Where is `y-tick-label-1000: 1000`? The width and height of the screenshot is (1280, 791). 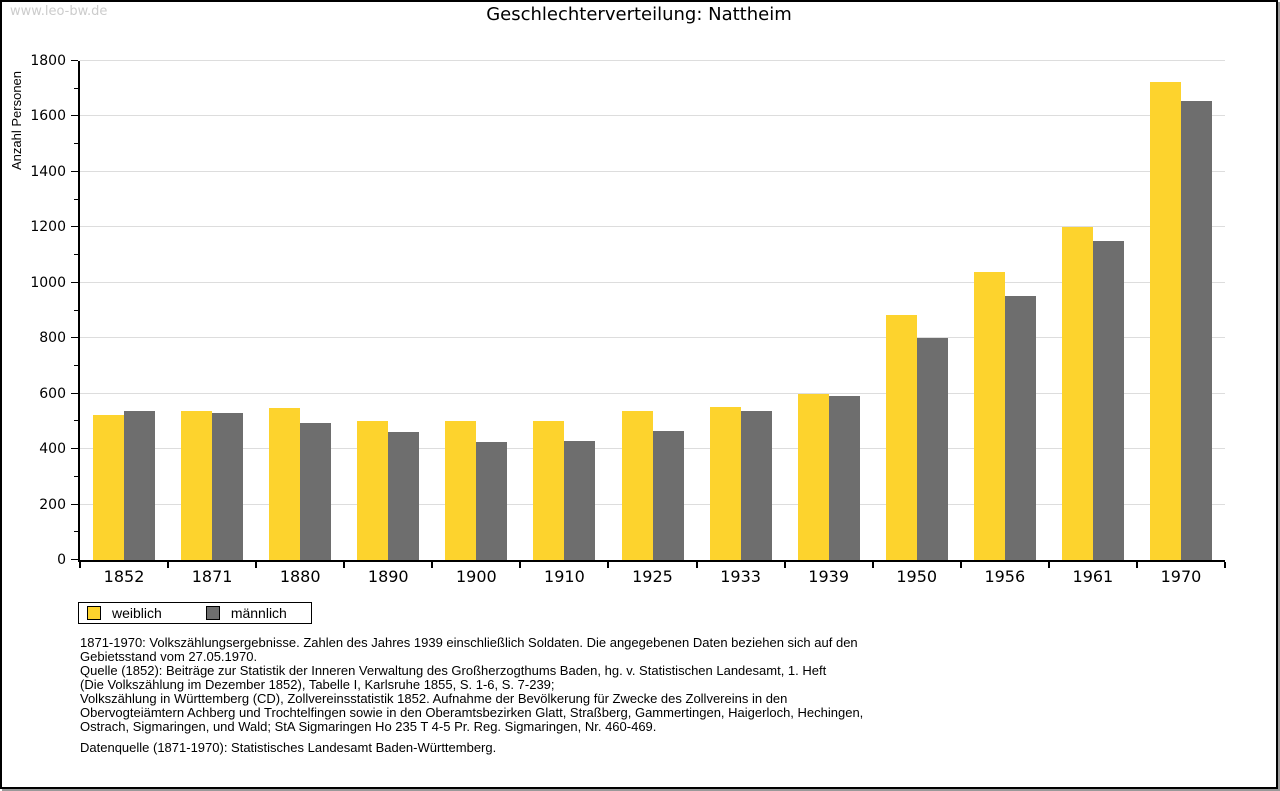
y-tick-label-1000: 1000 is located at coordinates (48, 282).